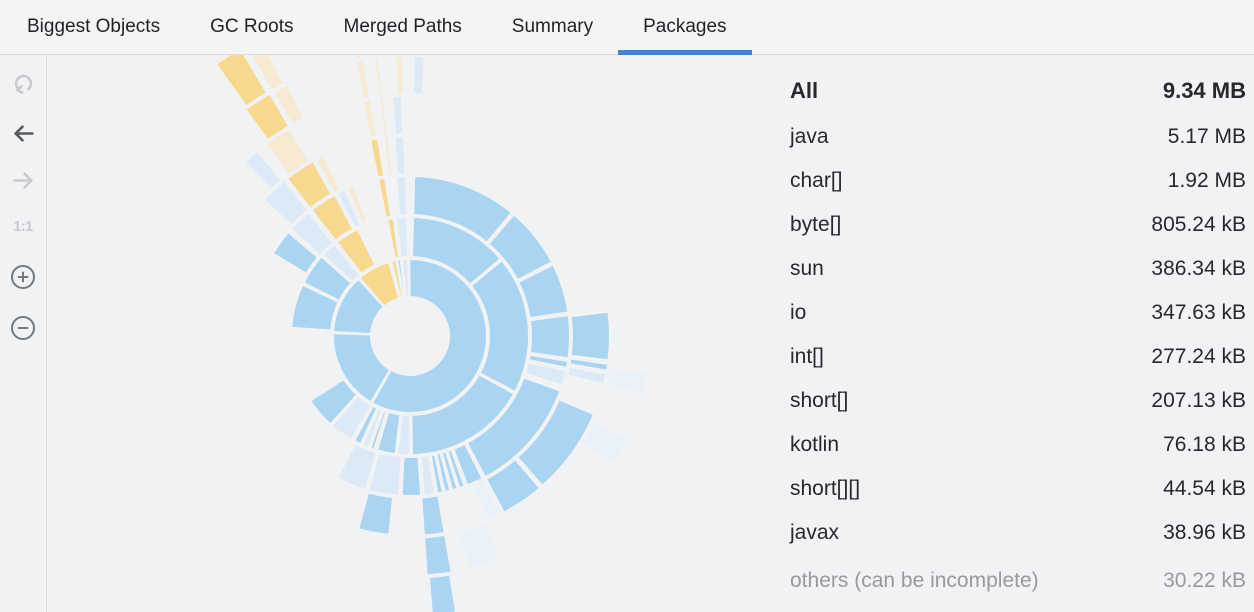  What do you see at coordinates (1018, 137) in the screenshot?
I see `package-row-java: java 5.17 MB` at bounding box center [1018, 137].